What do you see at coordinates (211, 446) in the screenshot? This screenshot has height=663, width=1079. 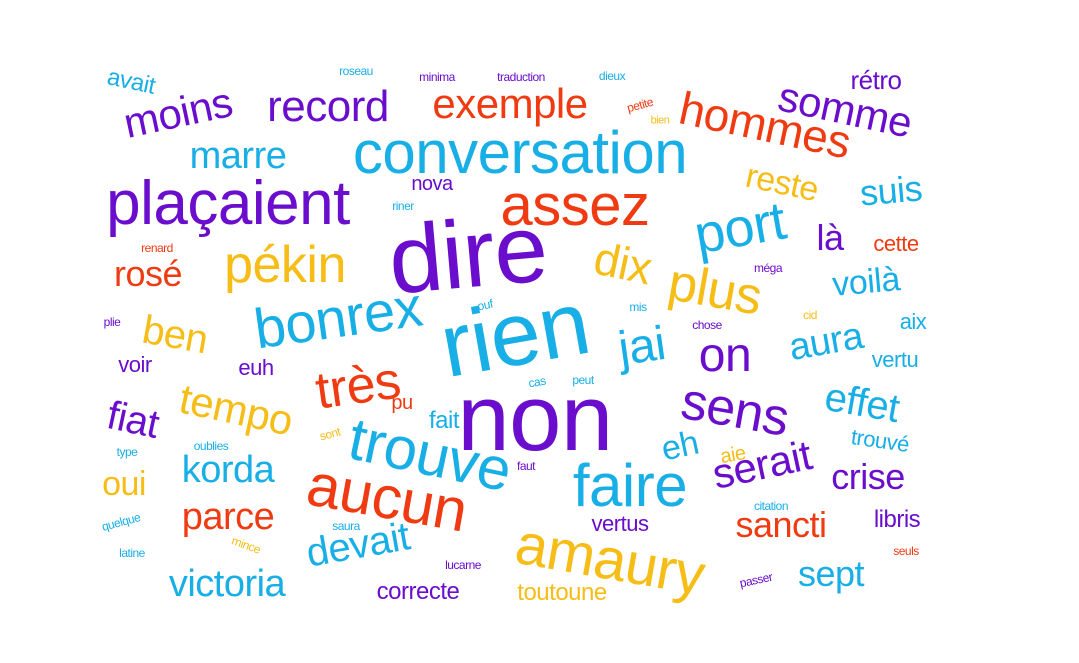 I see `cloud-word: oublies` at bounding box center [211, 446].